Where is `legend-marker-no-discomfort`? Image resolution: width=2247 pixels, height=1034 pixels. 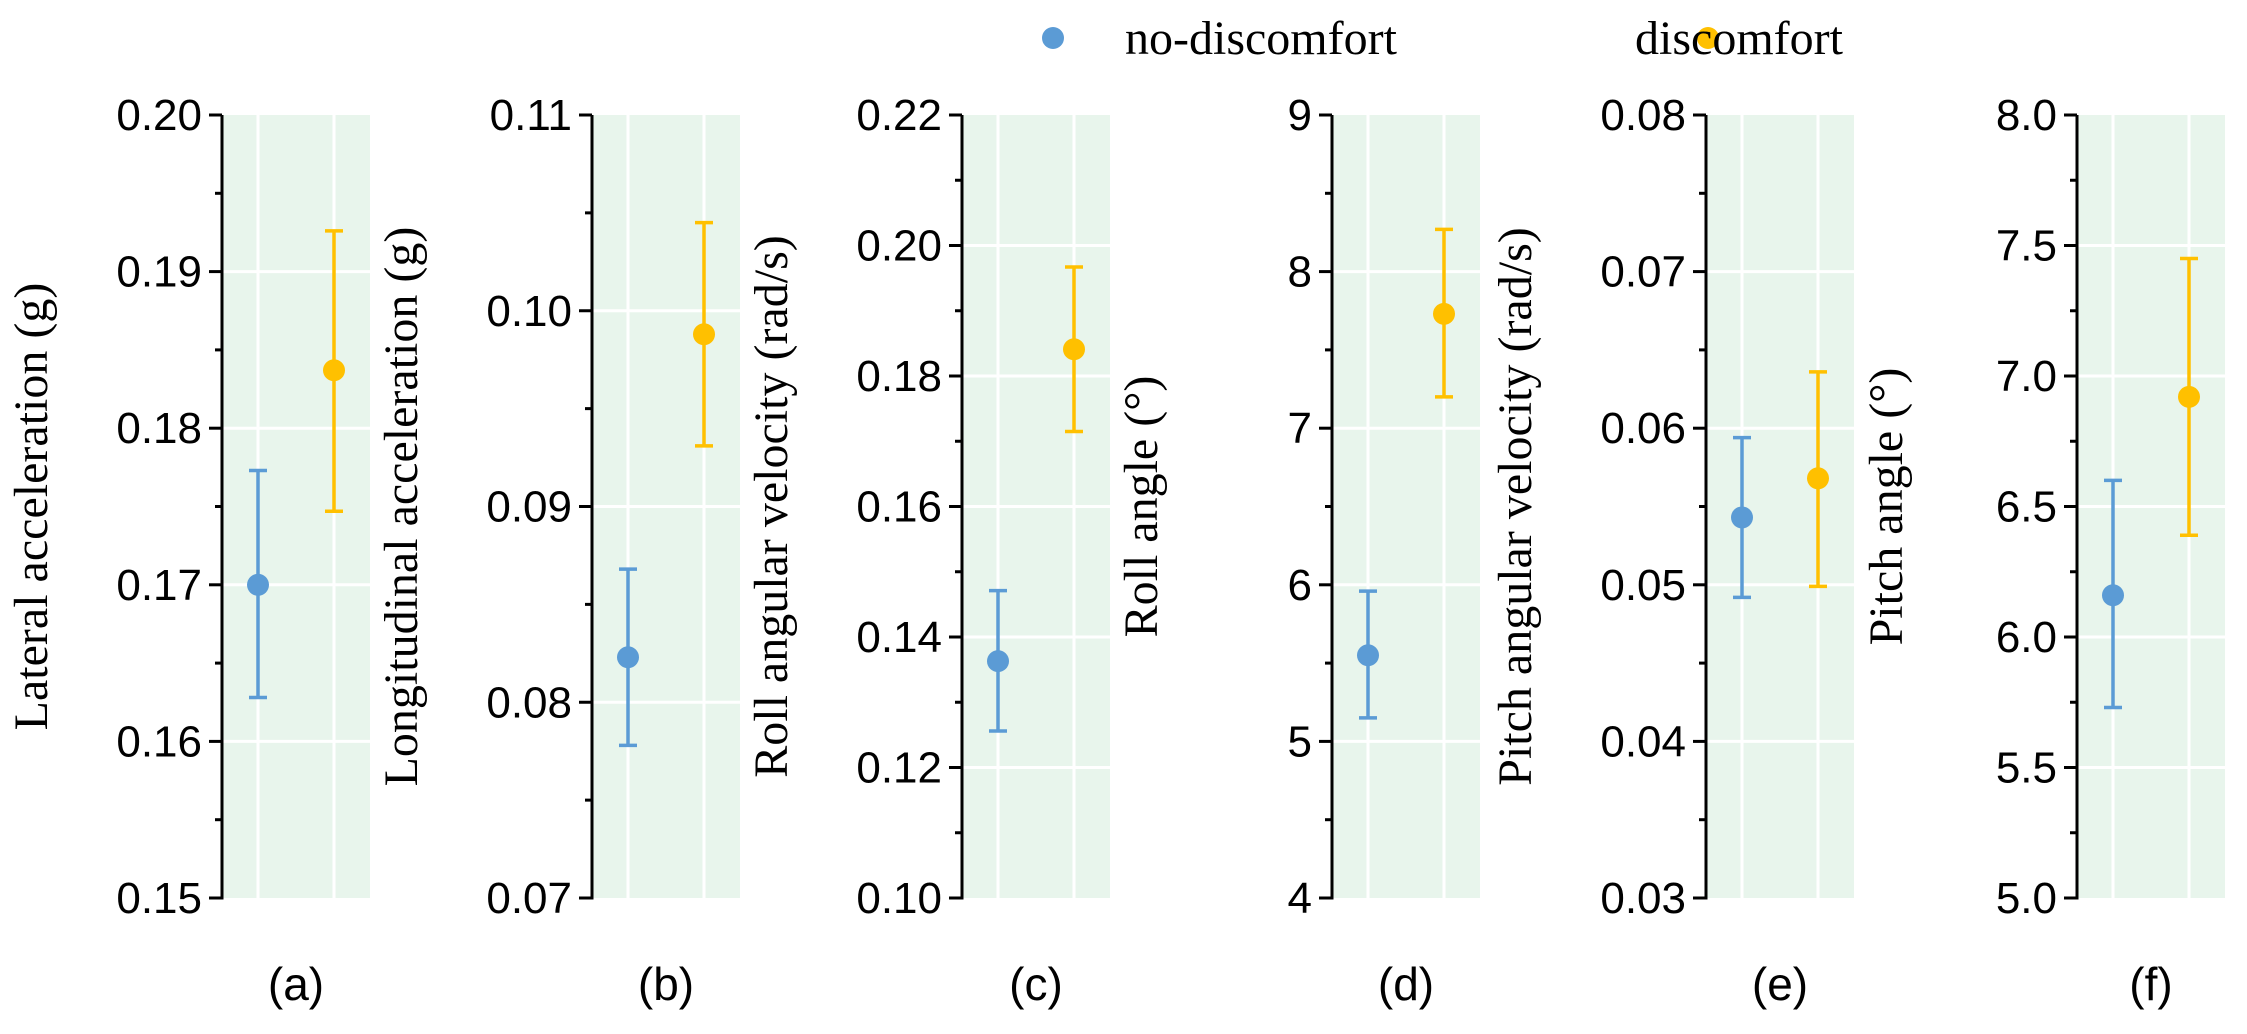 legend-marker-no-discomfort is located at coordinates (1053, 38).